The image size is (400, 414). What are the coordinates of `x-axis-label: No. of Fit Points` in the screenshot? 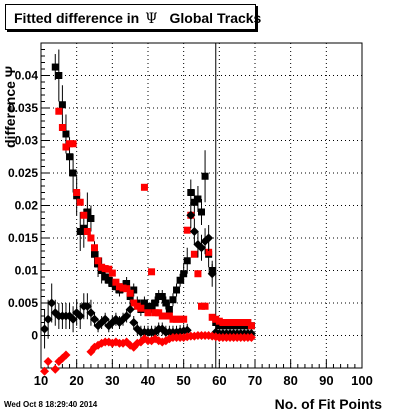 It's located at (328, 404).